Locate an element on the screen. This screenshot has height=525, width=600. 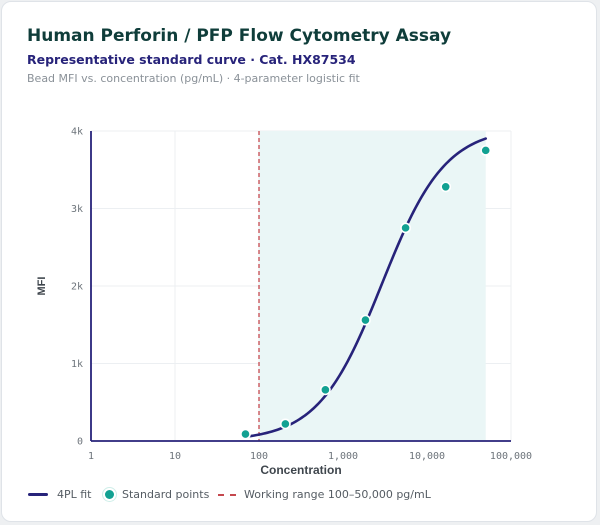
x-tick-label: 100,000 is located at coordinates (511, 456).